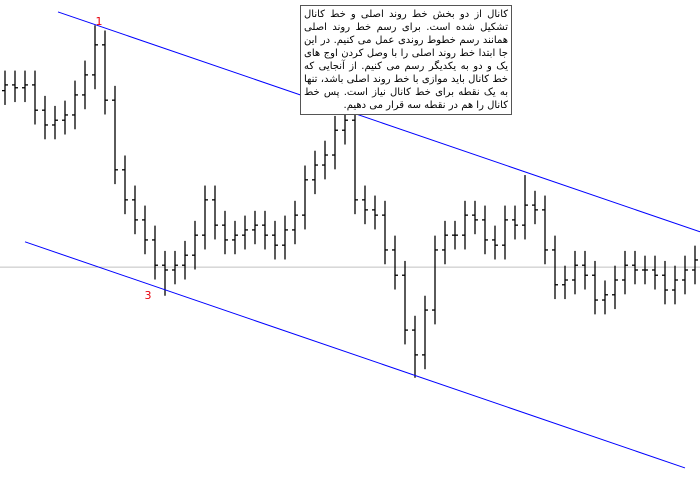 Image resolution: width=700 pixels, height=477 pixels. Describe the element at coordinates (148, 295) in the screenshot. I see `point-label: 3` at that location.